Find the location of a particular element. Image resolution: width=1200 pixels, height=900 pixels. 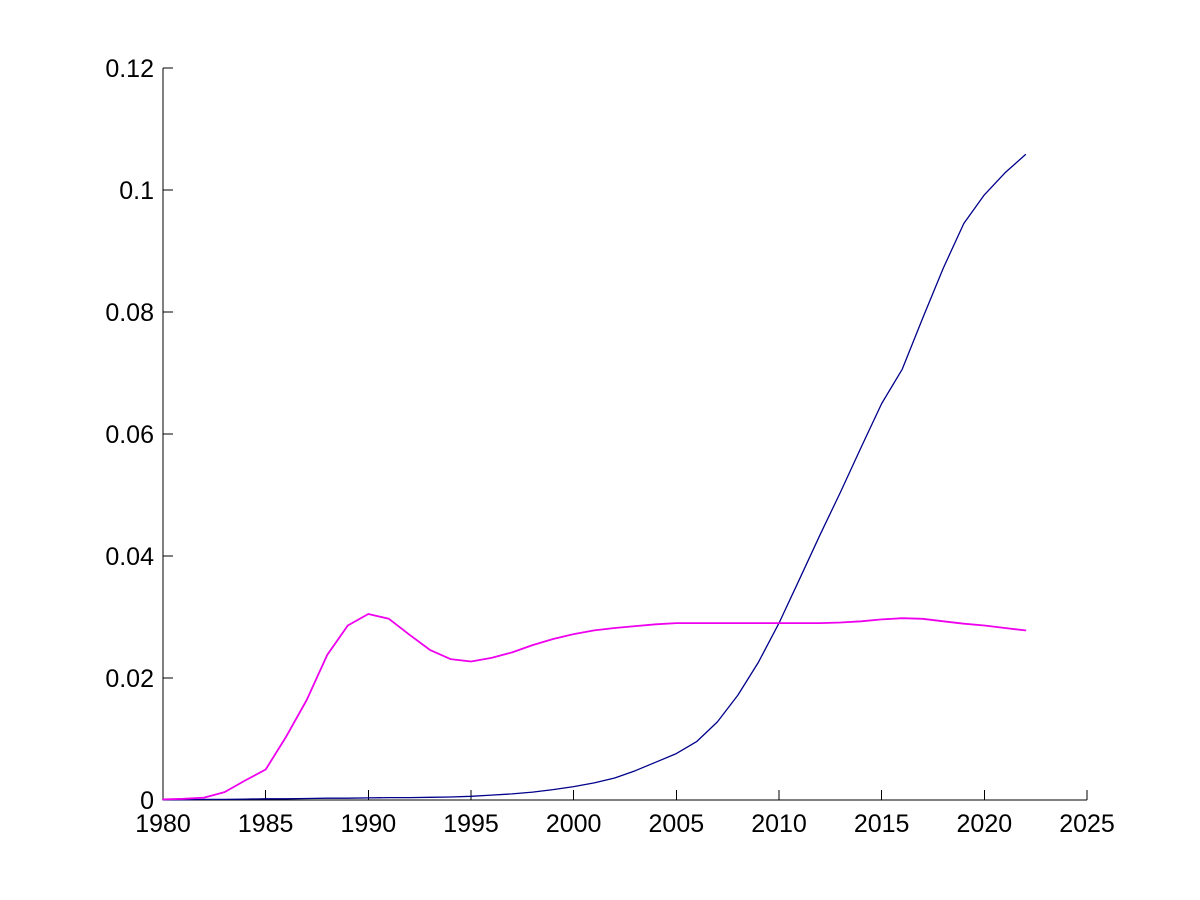

x-tick-label: 1980 is located at coordinates (163, 824).